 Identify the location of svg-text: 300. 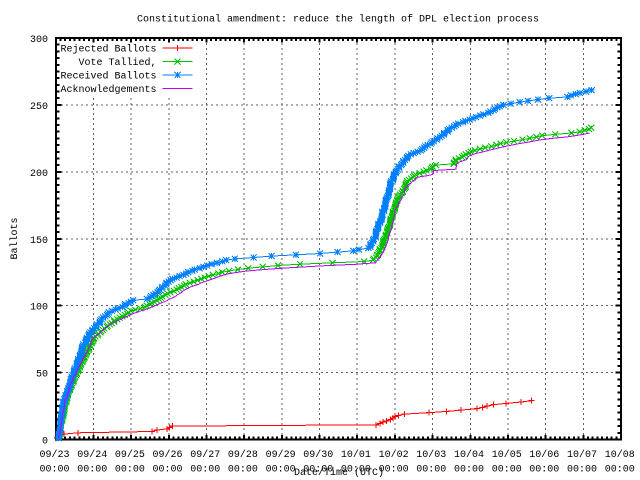
(39, 40).